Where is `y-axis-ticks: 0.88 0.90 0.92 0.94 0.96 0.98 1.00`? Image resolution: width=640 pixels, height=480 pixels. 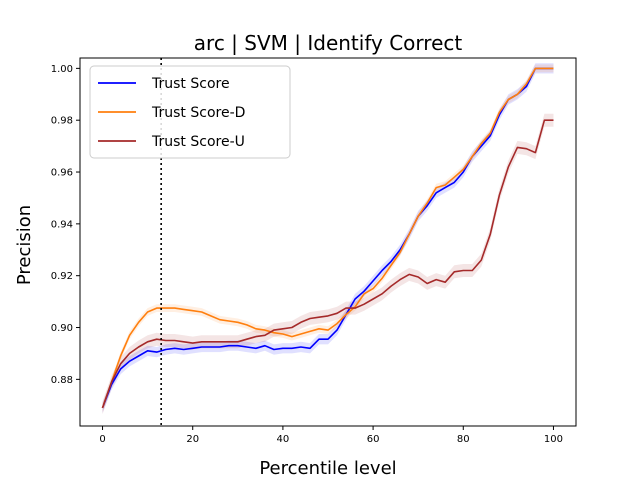
y-axis-ticks: 0.88 0.90 0.92 0.94 0.96 0.98 1.00 is located at coordinates (65, 225).